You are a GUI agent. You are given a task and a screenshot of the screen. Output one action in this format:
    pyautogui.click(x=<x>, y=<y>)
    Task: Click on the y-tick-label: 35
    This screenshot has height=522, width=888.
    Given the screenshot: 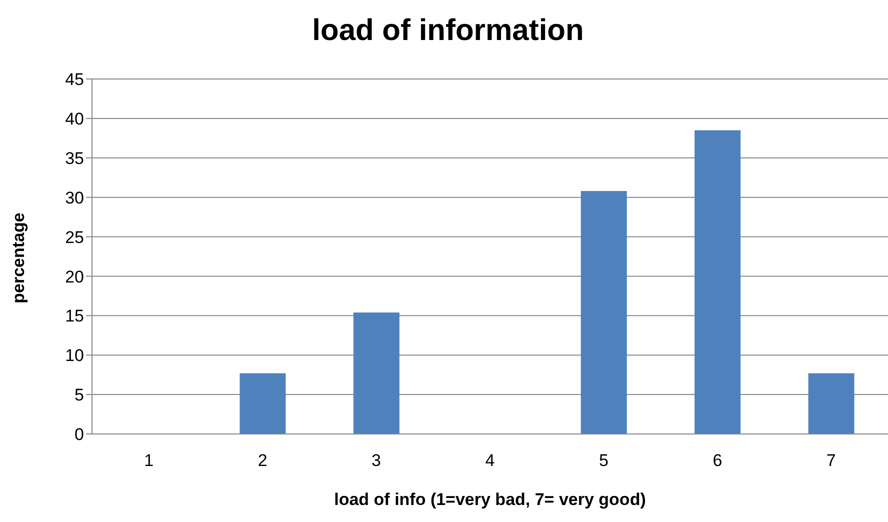 What is the action you would take?
    pyautogui.click(x=74, y=158)
    